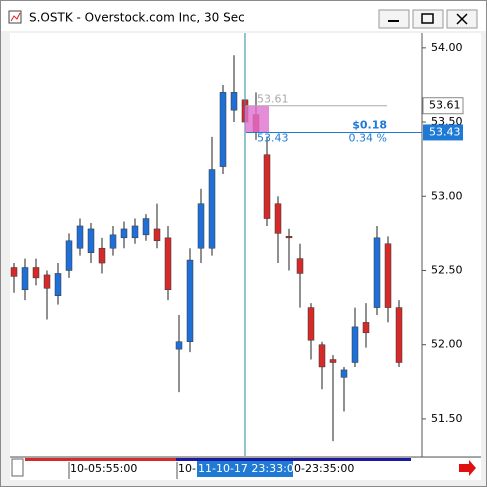 The image size is (487, 487). I want to click on price-badge-start, so click(443, 106).